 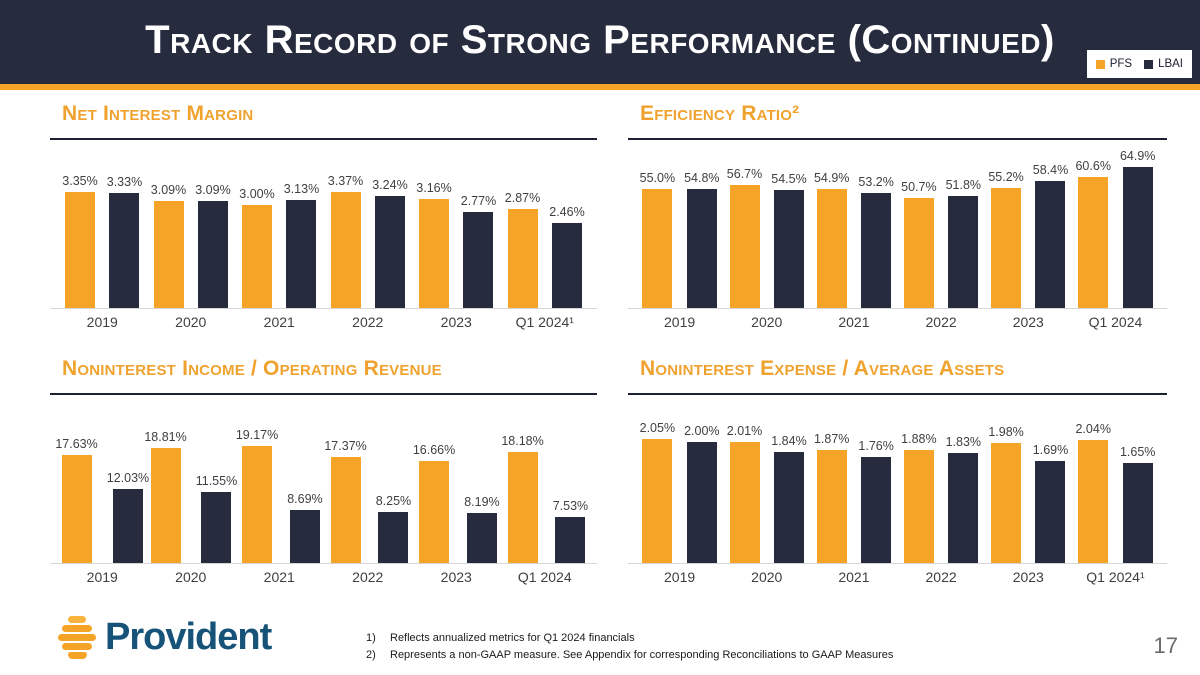 I want to click on bar-wrap: 3.33%, so click(x=124, y=241).